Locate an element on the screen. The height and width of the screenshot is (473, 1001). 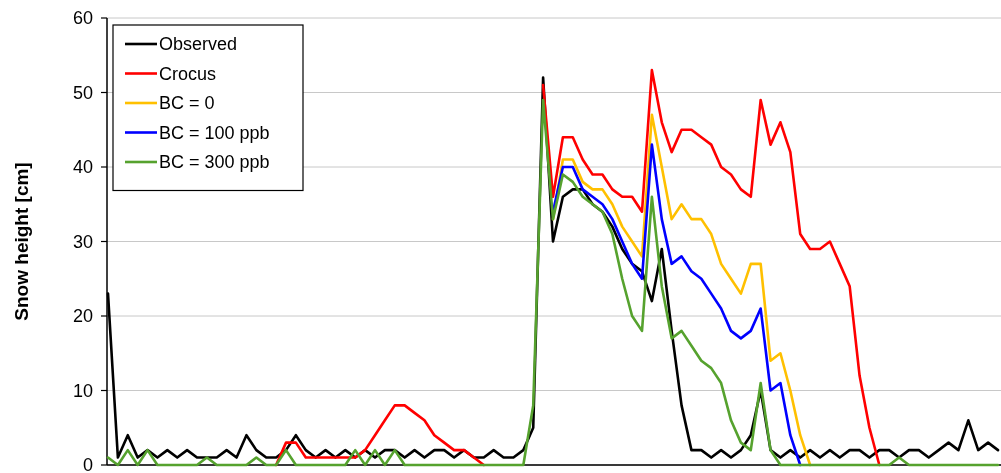
legend-label: BC = 0 is located at coordinates (187, 103).